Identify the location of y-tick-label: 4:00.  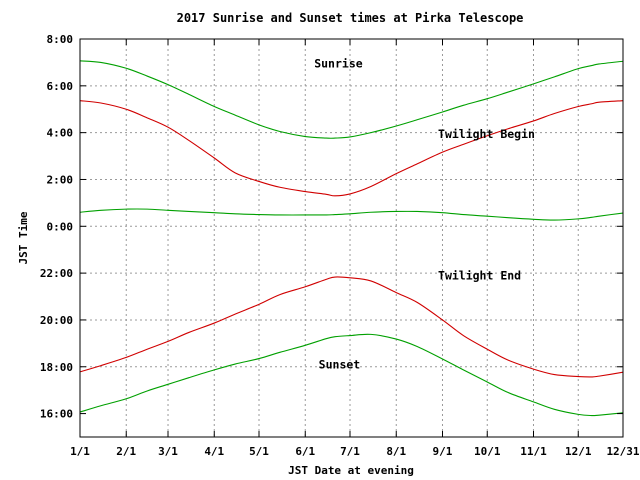
(60, 133).